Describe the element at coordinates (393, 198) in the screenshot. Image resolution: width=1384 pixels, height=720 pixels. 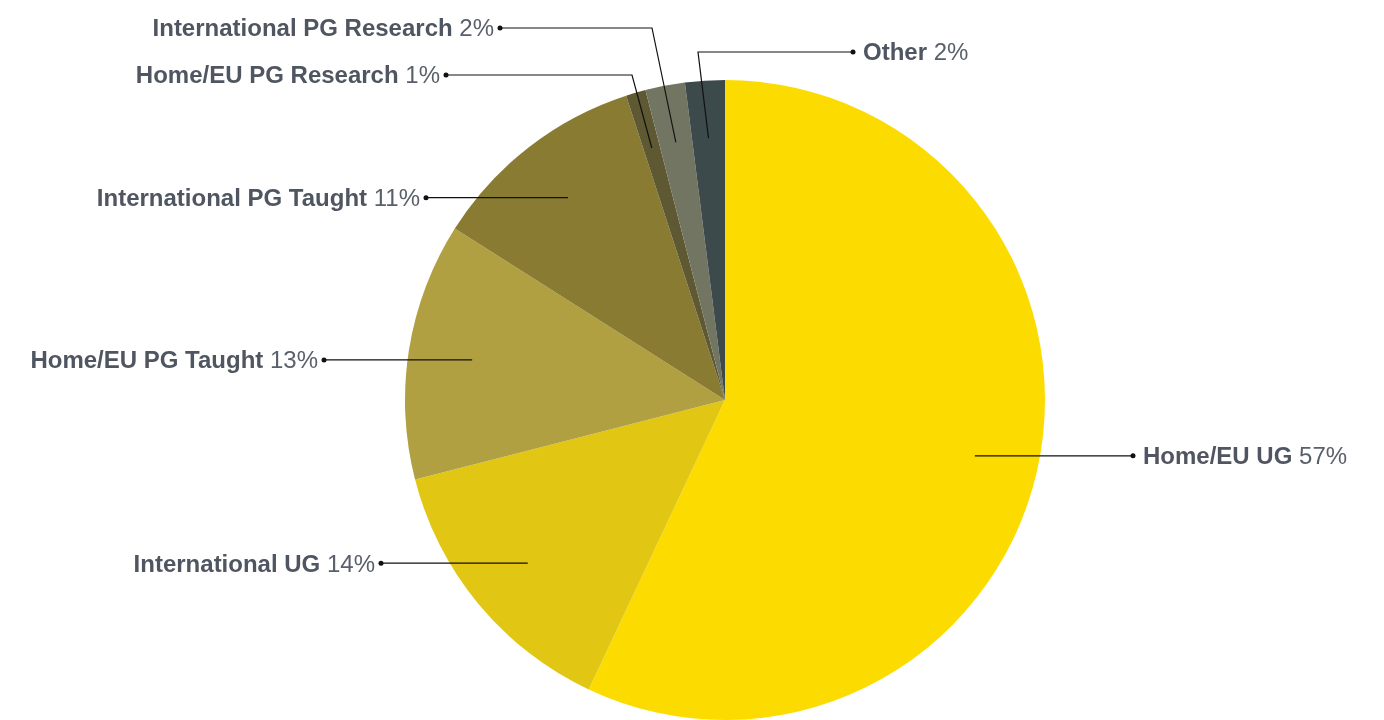
I see `data-label: 11%` at that location.